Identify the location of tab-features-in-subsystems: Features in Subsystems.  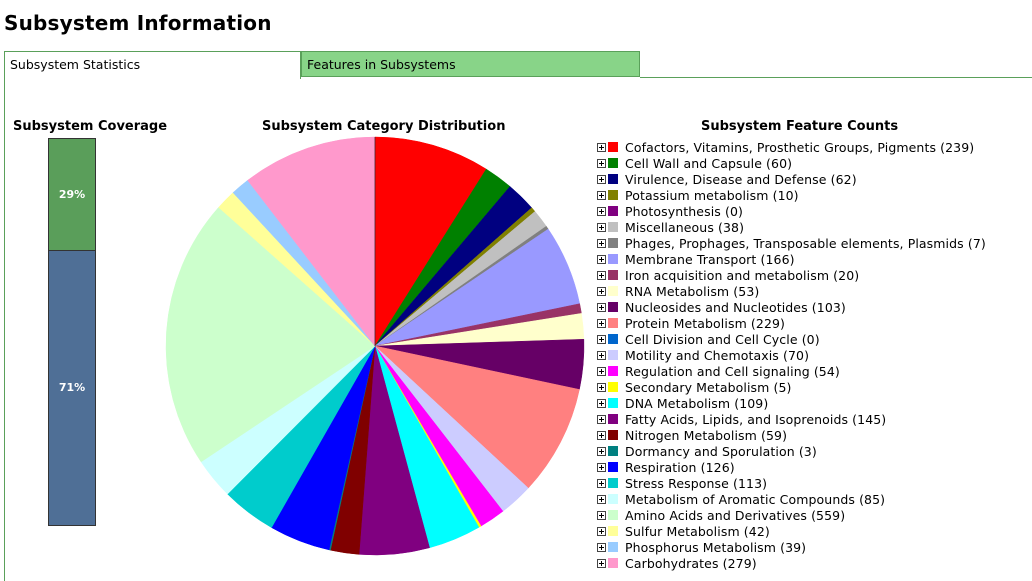
(470, 64).